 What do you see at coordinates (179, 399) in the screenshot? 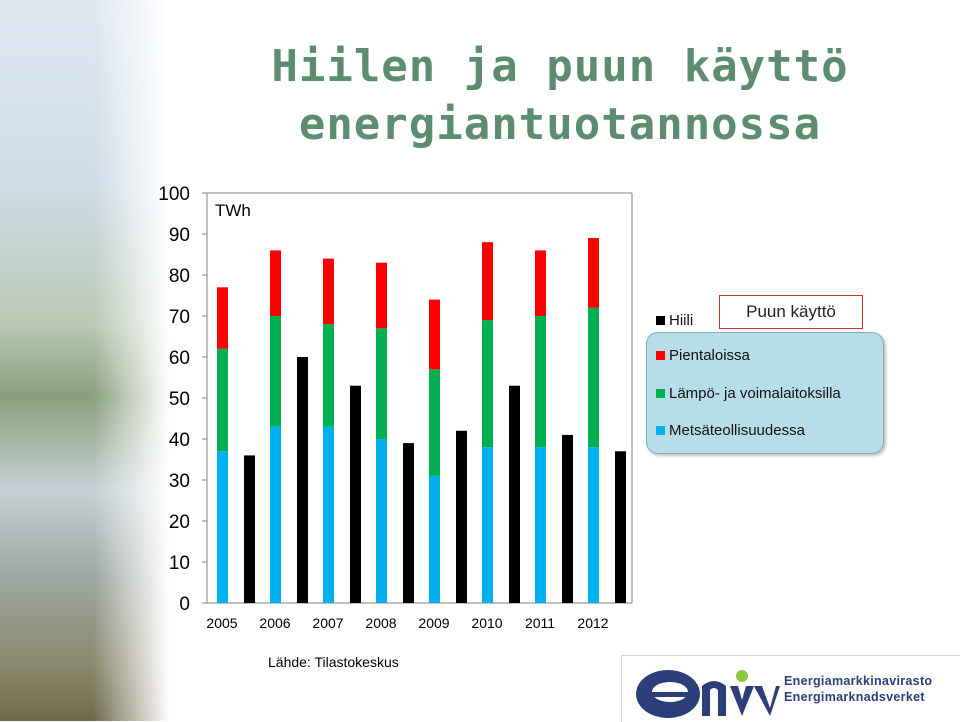
I see `y-tick-label: 50` at bounding box center [179, 399].